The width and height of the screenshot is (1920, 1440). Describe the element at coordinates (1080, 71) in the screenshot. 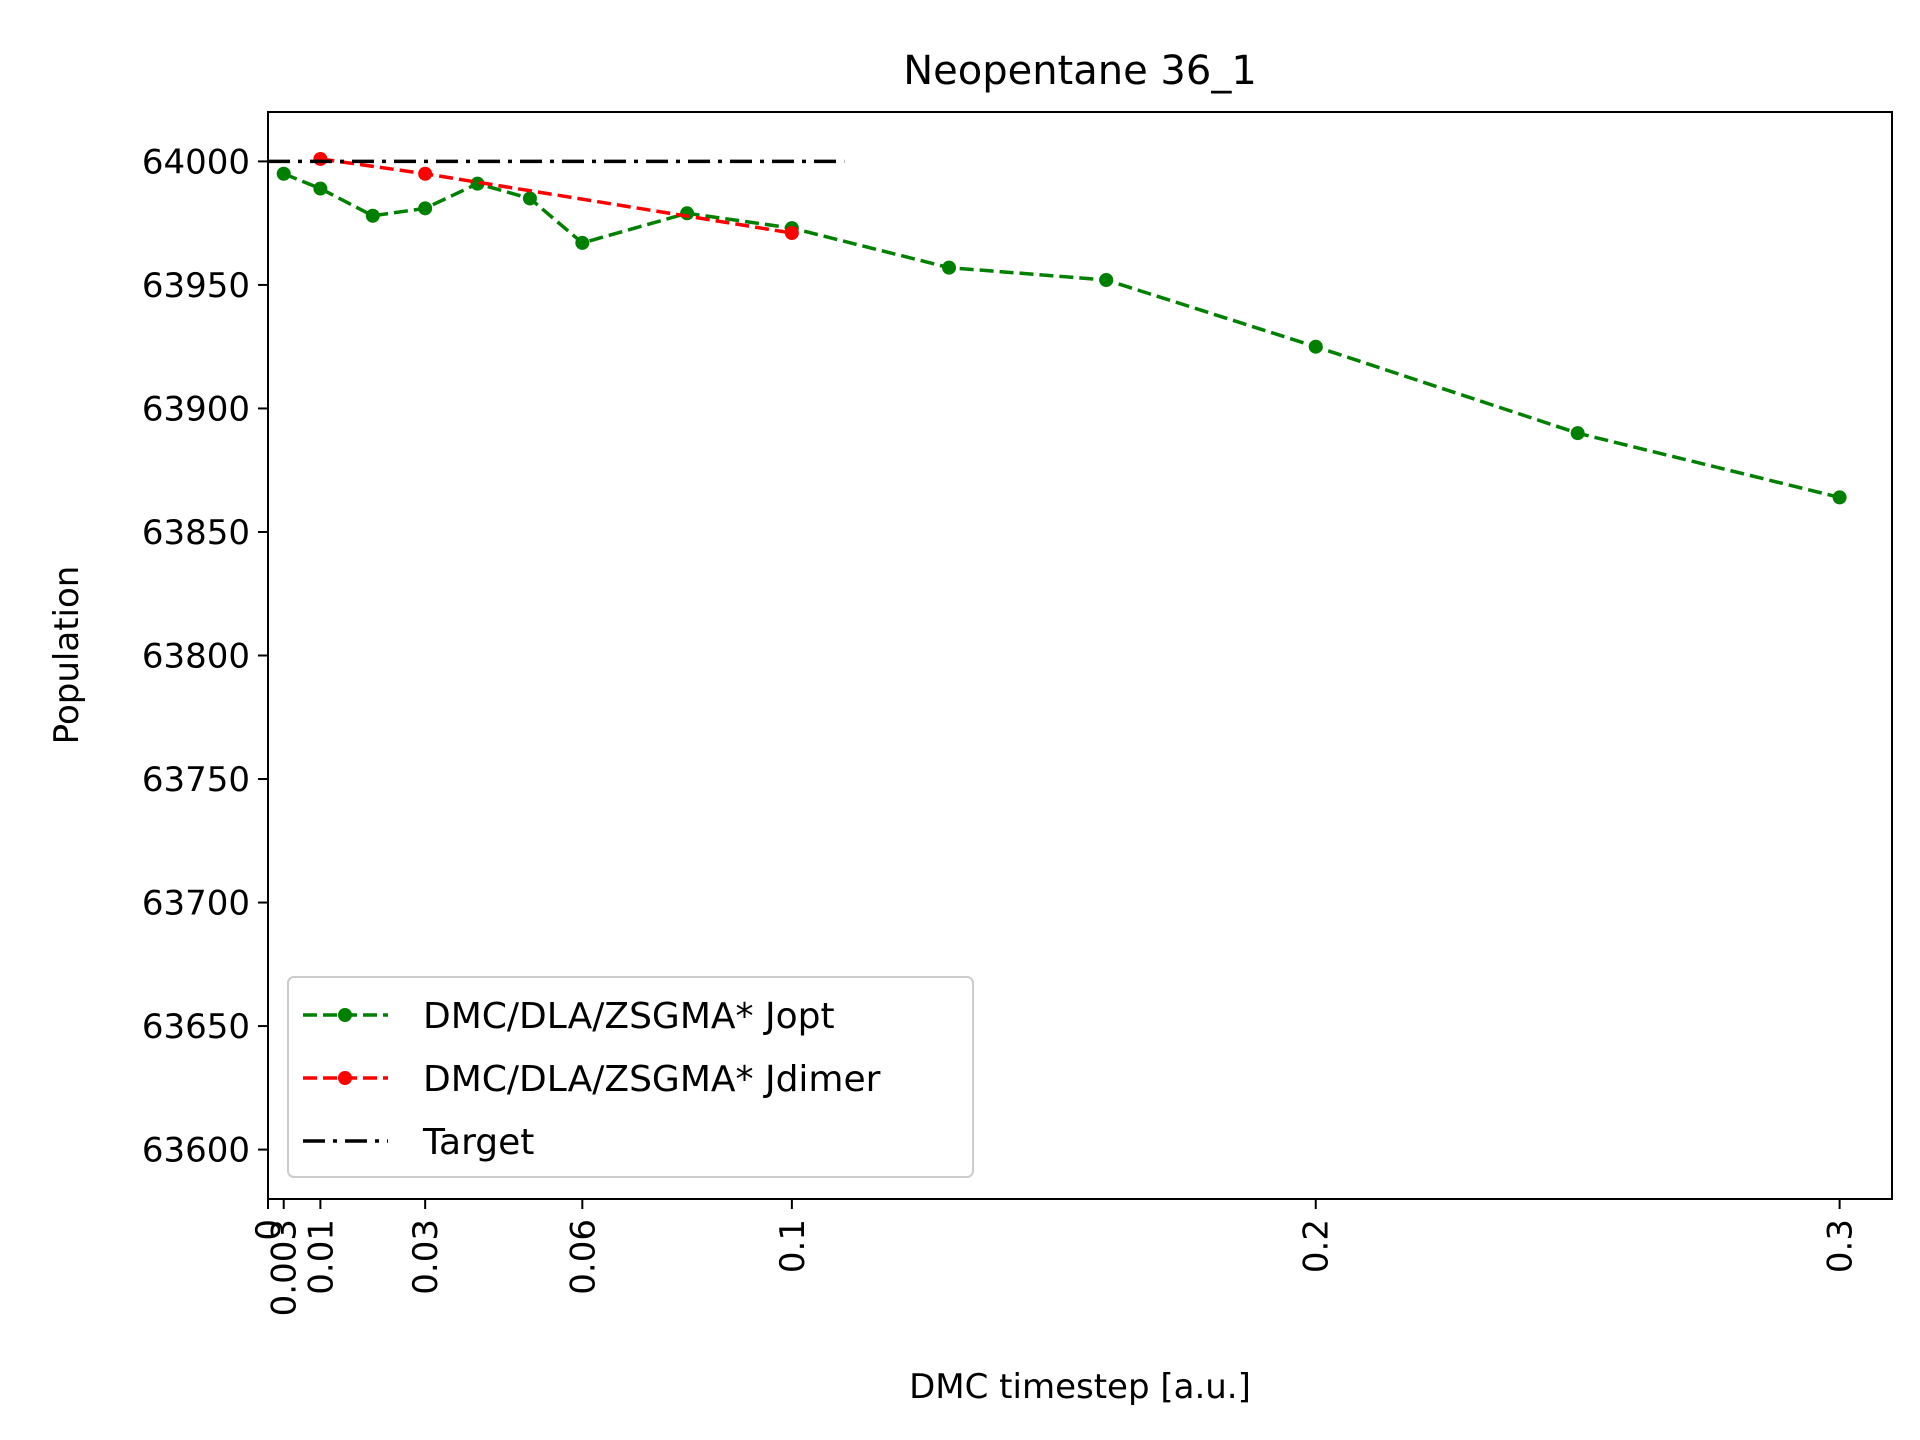

I see `chart-title: Neopentane 36_1` at that location.